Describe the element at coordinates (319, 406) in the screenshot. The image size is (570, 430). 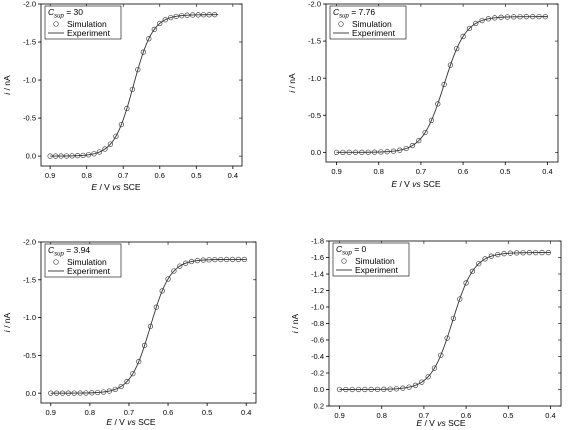
I see `y-tick-label: 0.2` at that location.